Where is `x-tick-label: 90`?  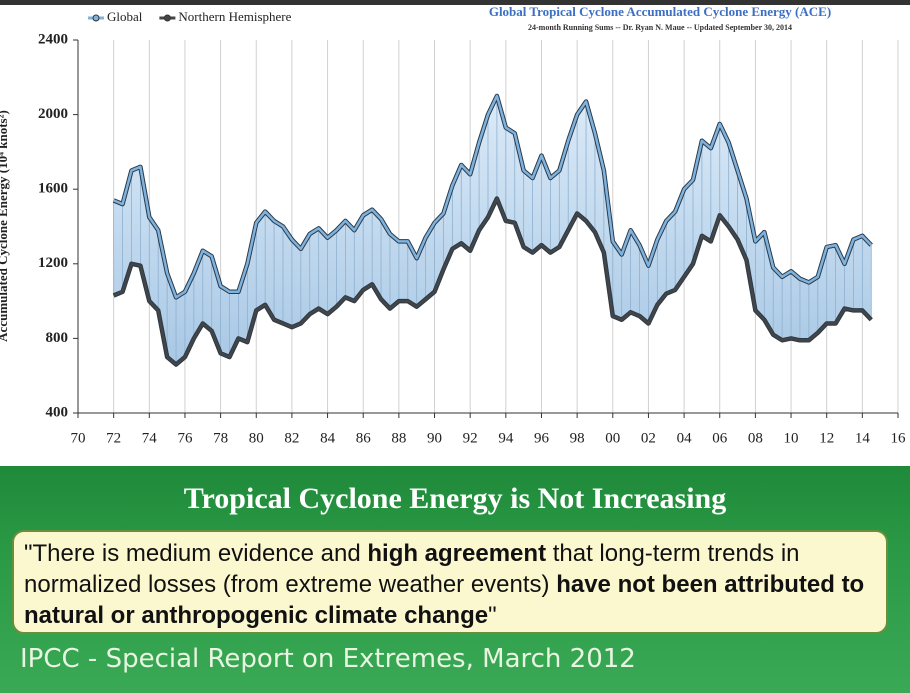
x-tick-label: 90 is located at coordinates (434, 438).